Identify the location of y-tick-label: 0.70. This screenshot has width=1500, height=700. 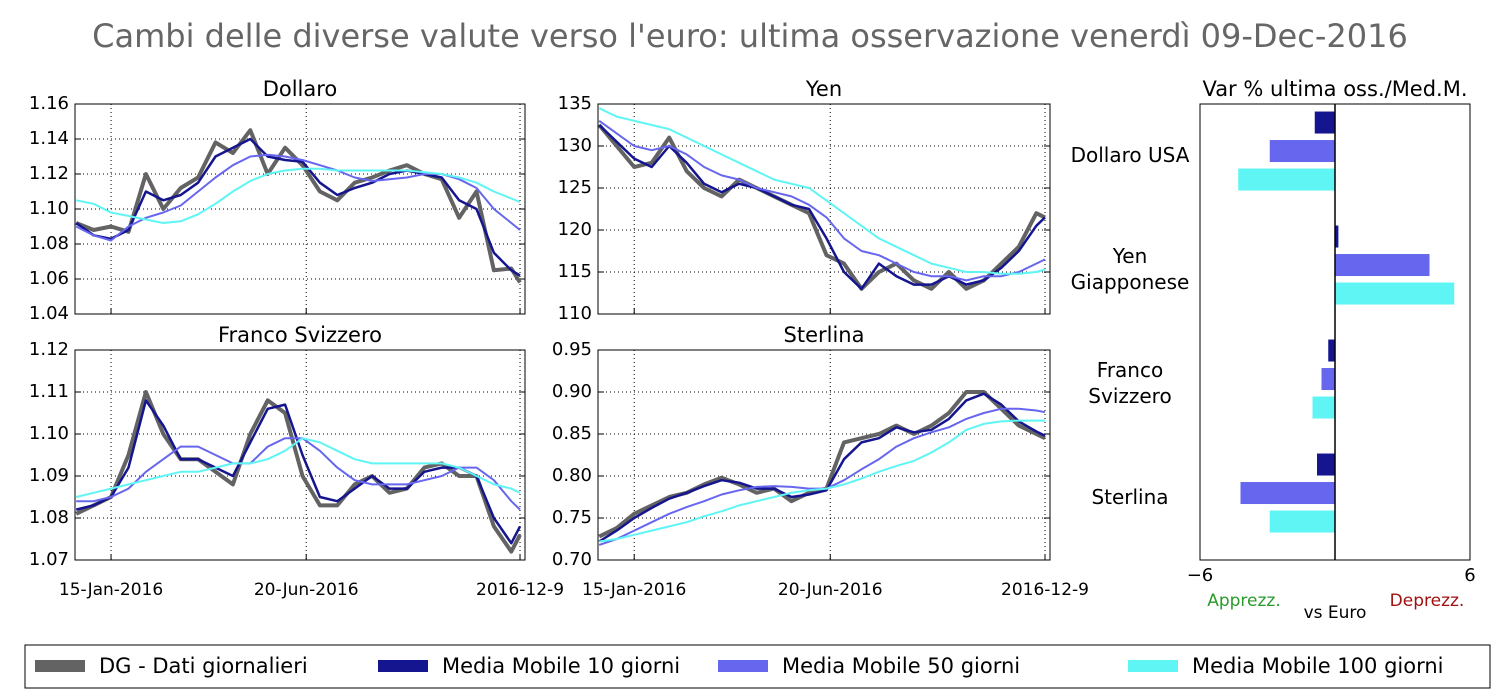
(572, 559).